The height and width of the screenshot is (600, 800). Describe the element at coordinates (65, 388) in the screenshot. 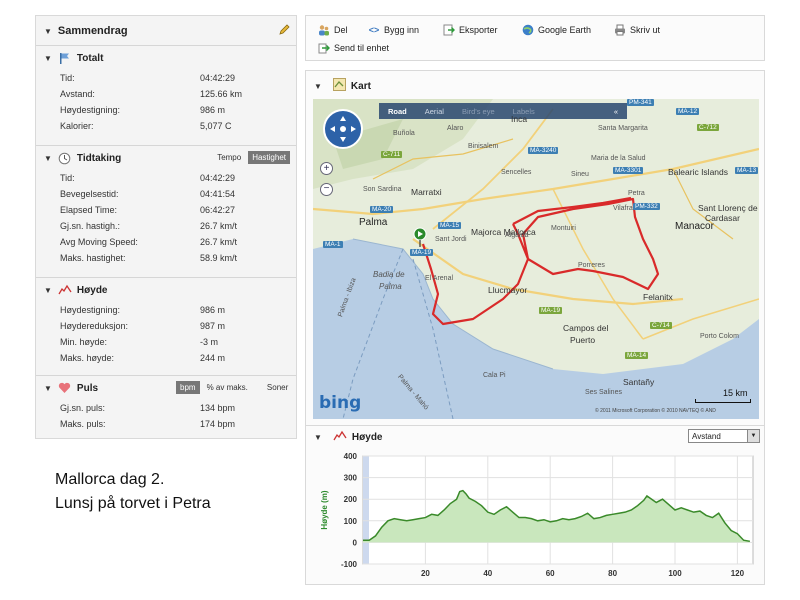

I see `heart-icon` at that location.